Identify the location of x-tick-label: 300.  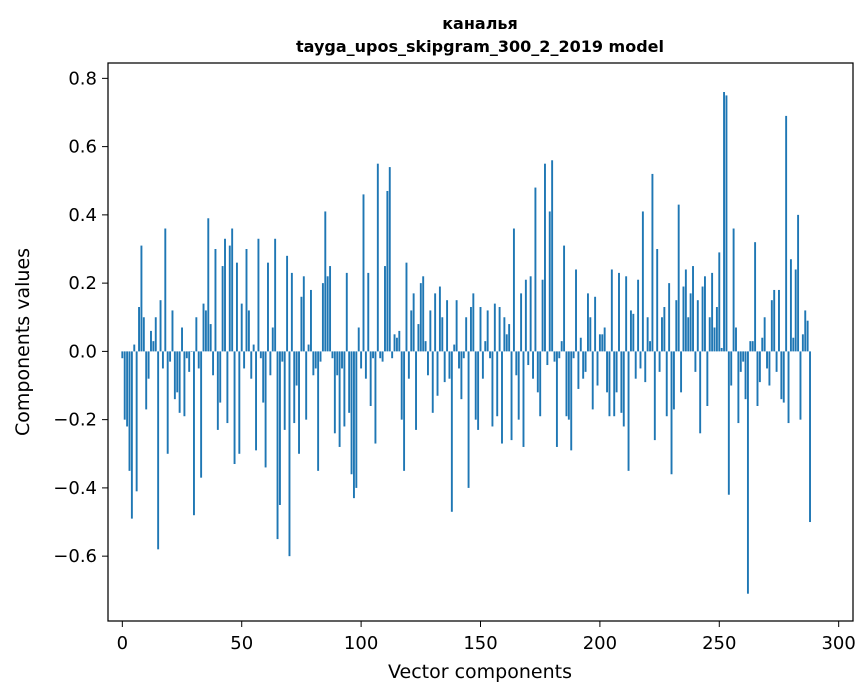
(838, 643).